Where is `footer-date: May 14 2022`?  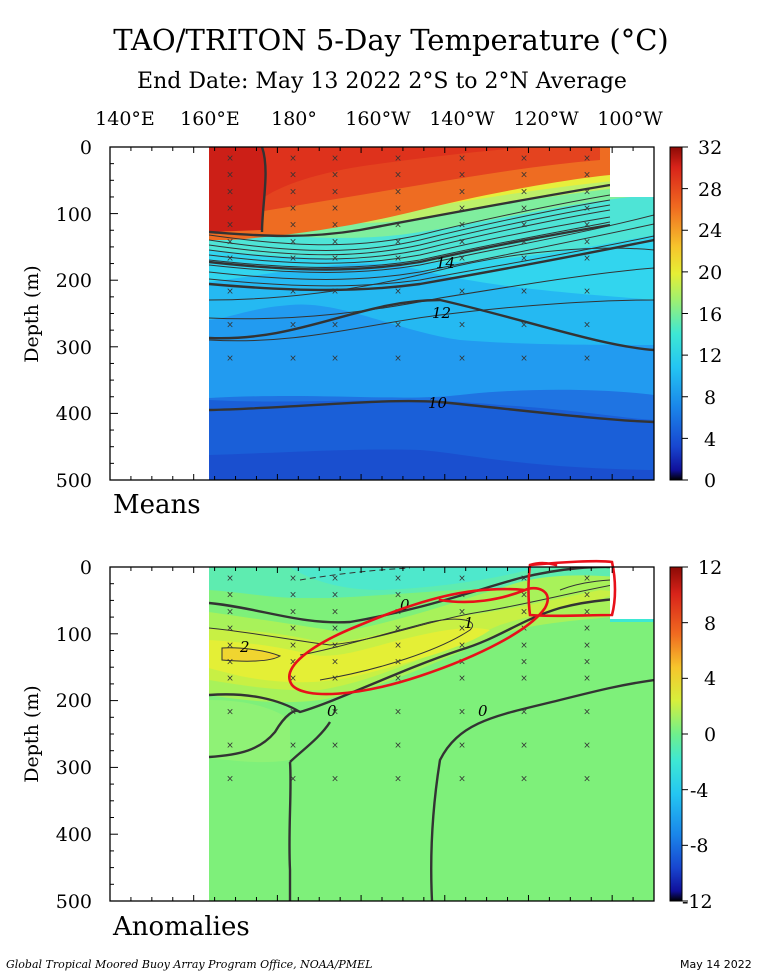 footer-date: May 14 2022 is located at coordinates (716, 964).